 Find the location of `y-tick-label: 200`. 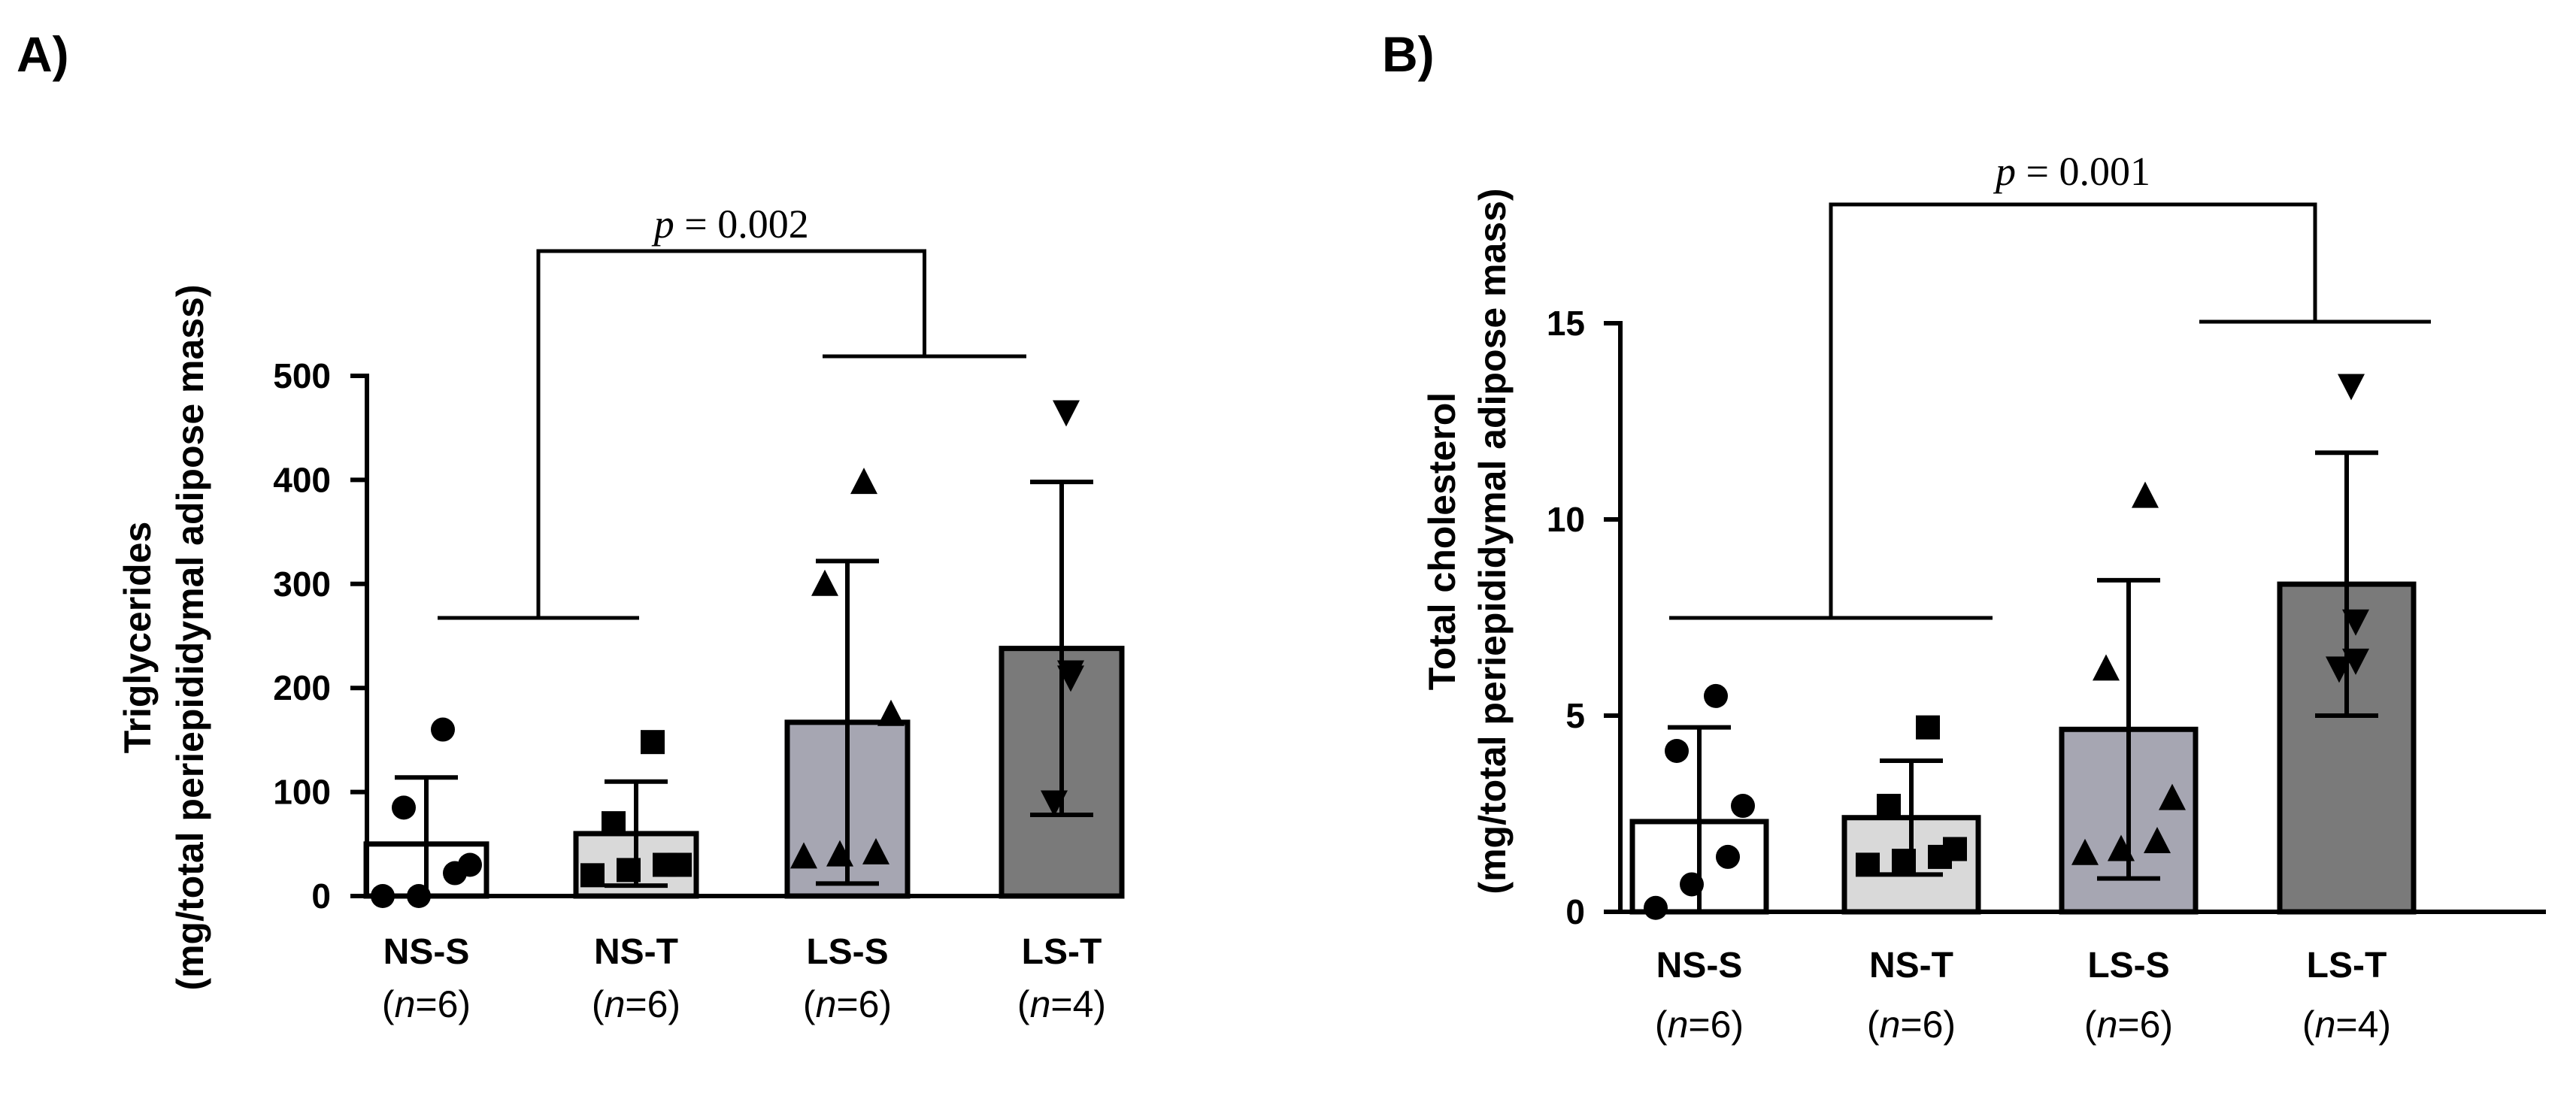

y-tick-label: 200 is located at coordinates (302, 687).